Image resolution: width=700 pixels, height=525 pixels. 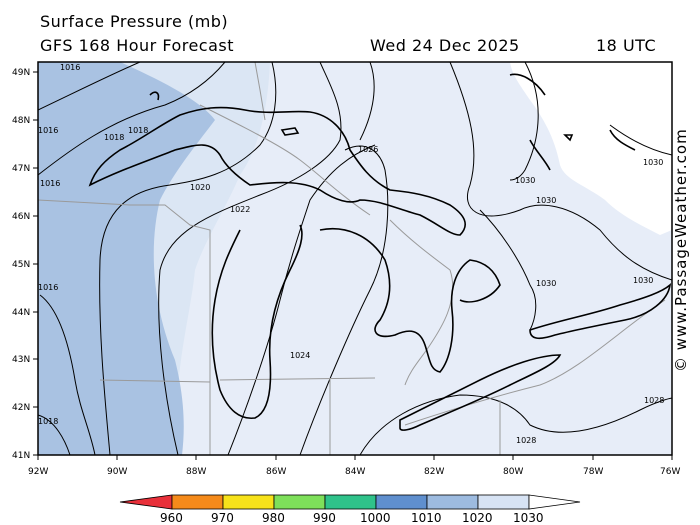 I want to click on lat-label: 43N, so click(x=21, y=360).